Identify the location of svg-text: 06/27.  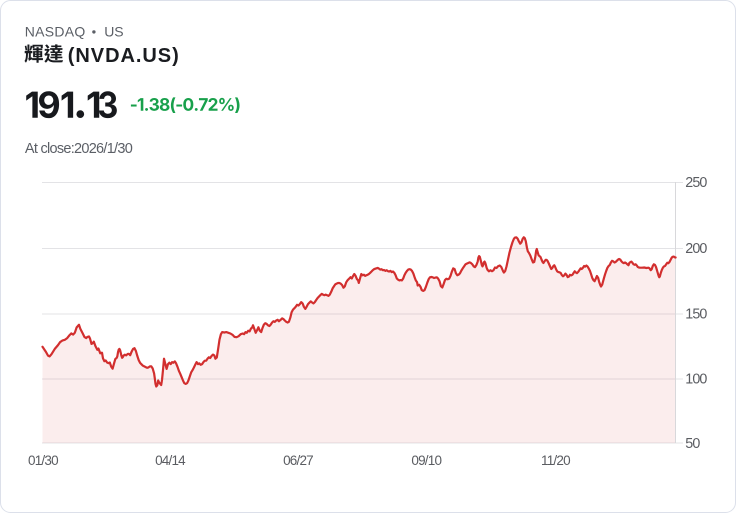
(298, 460).